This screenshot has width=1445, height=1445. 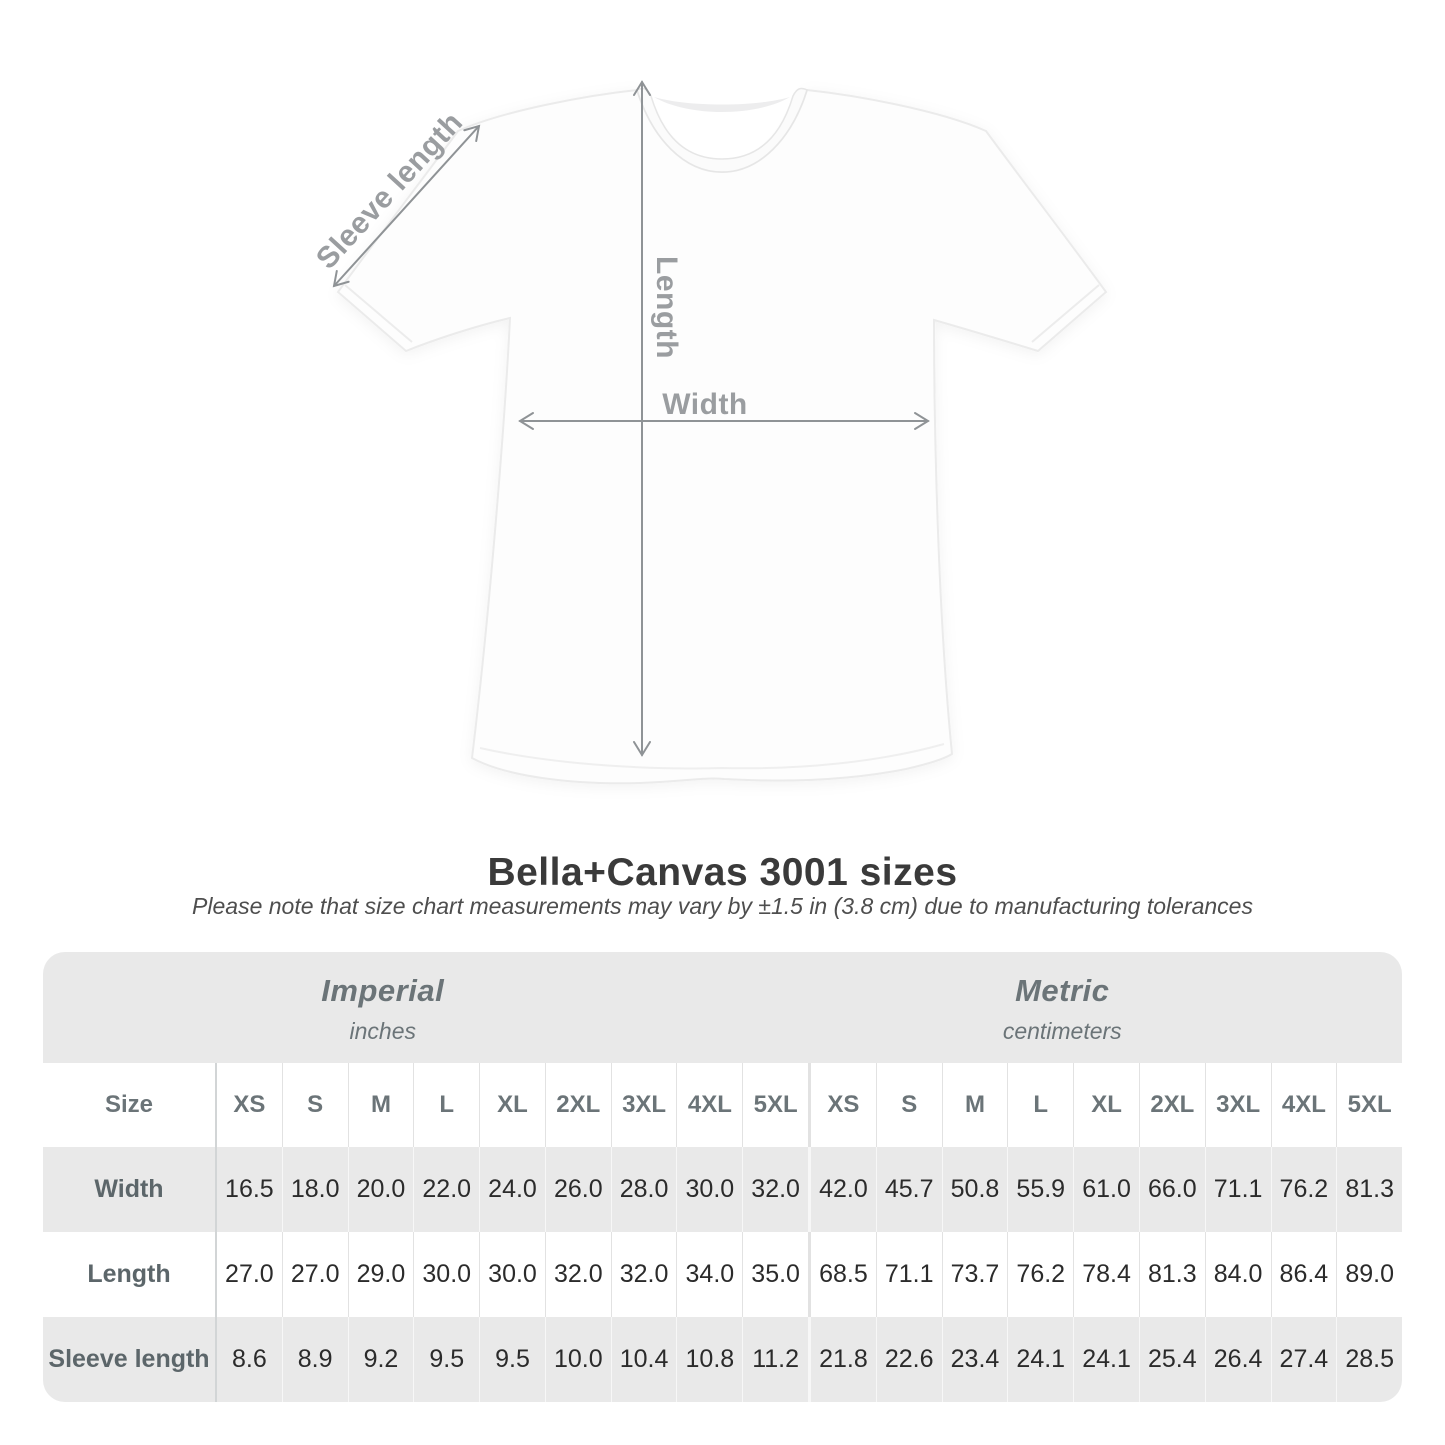 What do you see at coordinates (380, 1359) in the screenshot?
I see `value-cell: 9.2` at bounding box center [380, 1359].